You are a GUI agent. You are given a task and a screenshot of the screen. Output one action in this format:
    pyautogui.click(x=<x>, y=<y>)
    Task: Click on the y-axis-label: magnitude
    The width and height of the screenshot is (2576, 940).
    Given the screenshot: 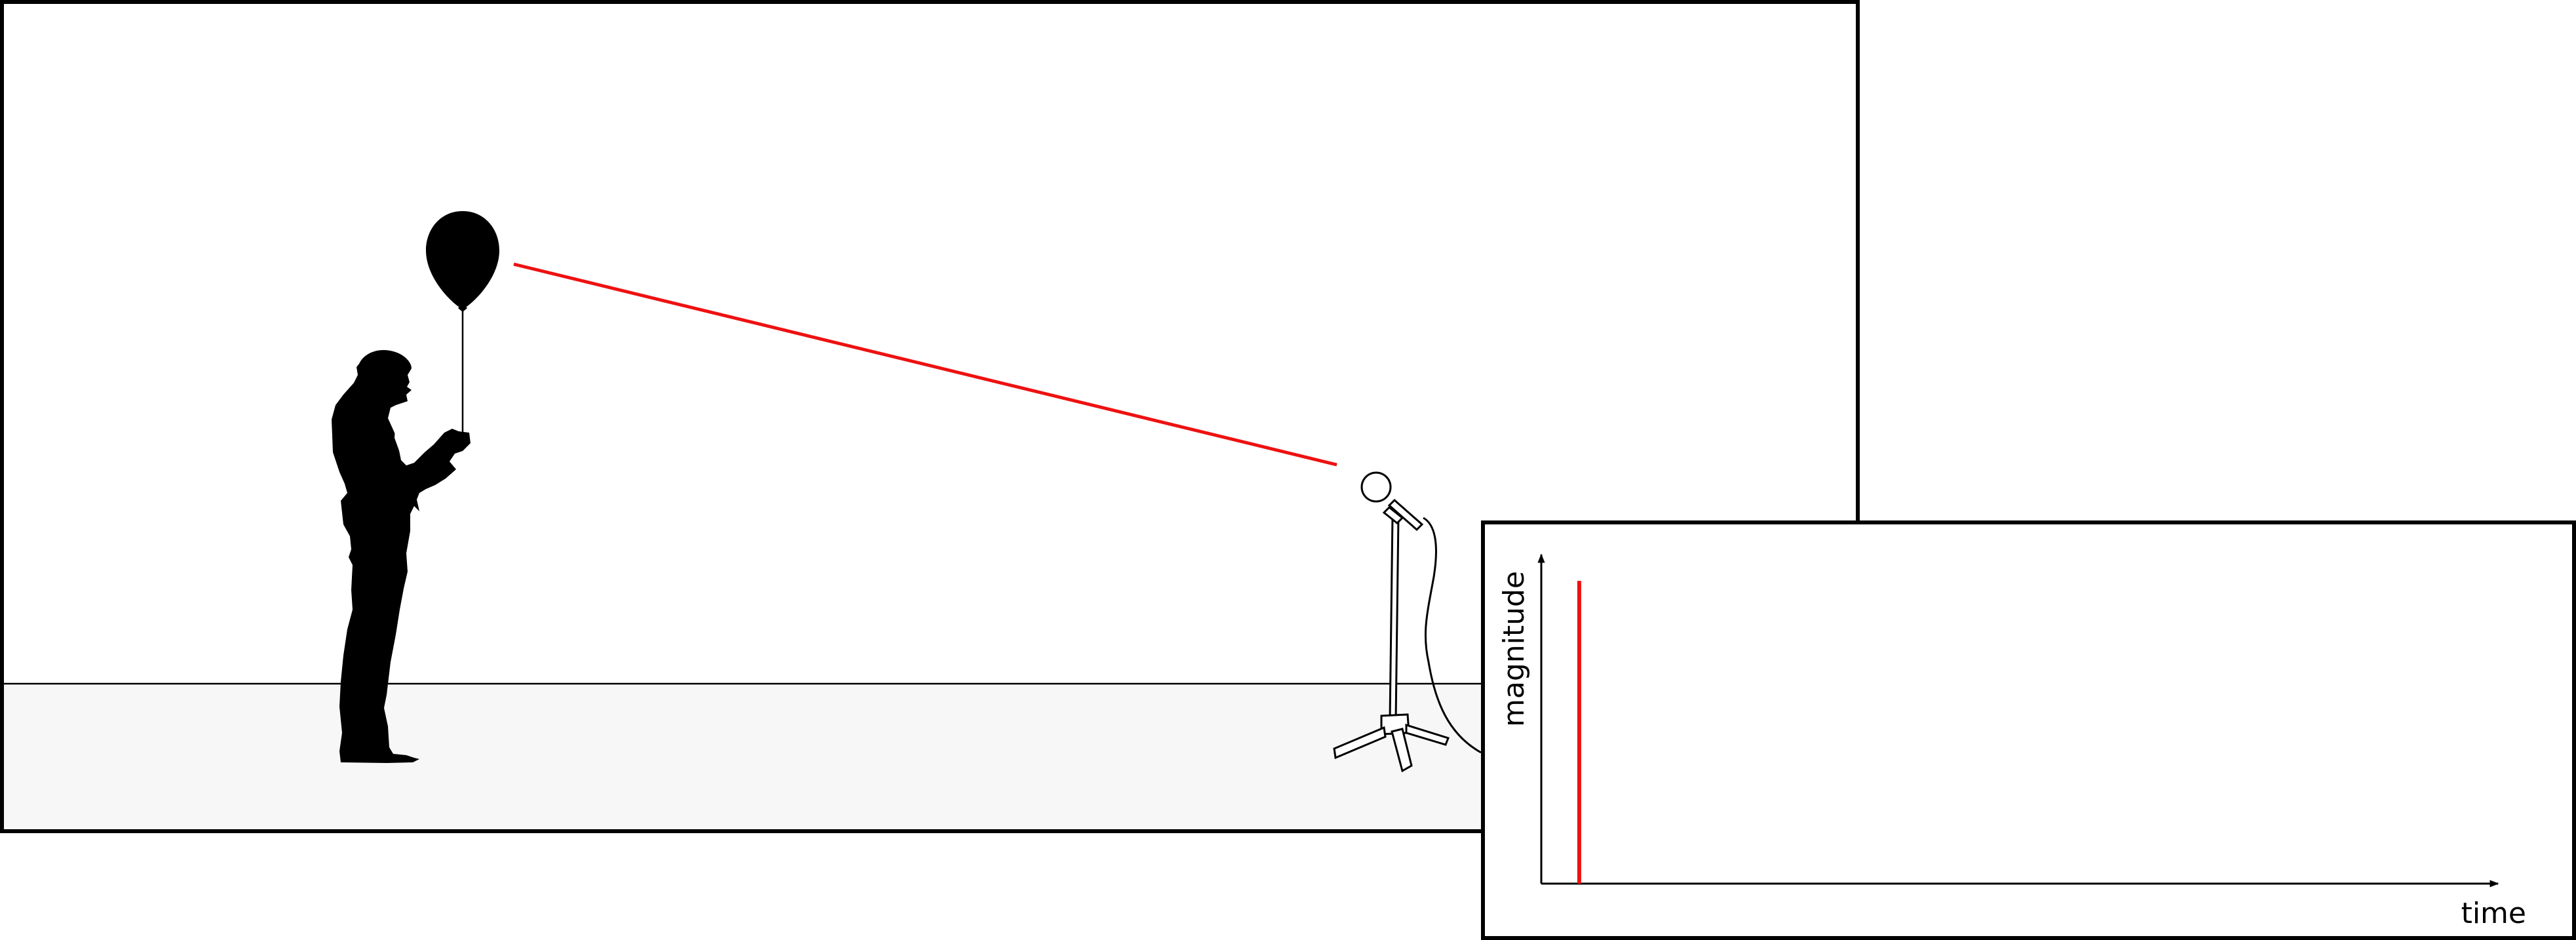 What is the action you would take?
    pyautogui.click(x=1514, y=649)
    